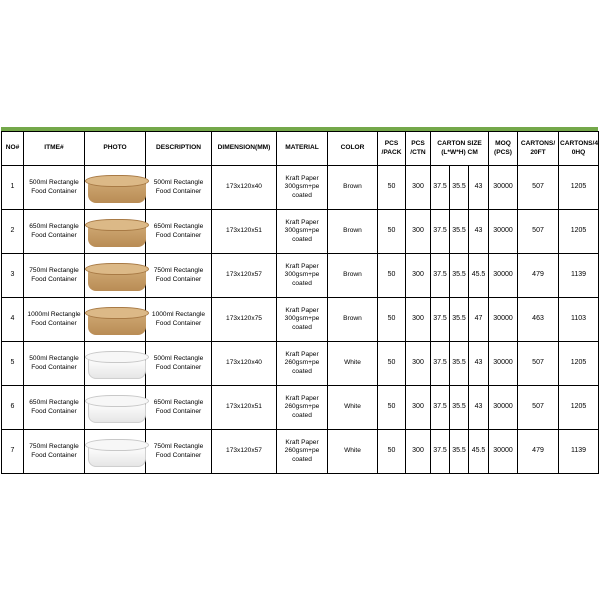  I want to click on cell-no: 5, so click(12, 363).